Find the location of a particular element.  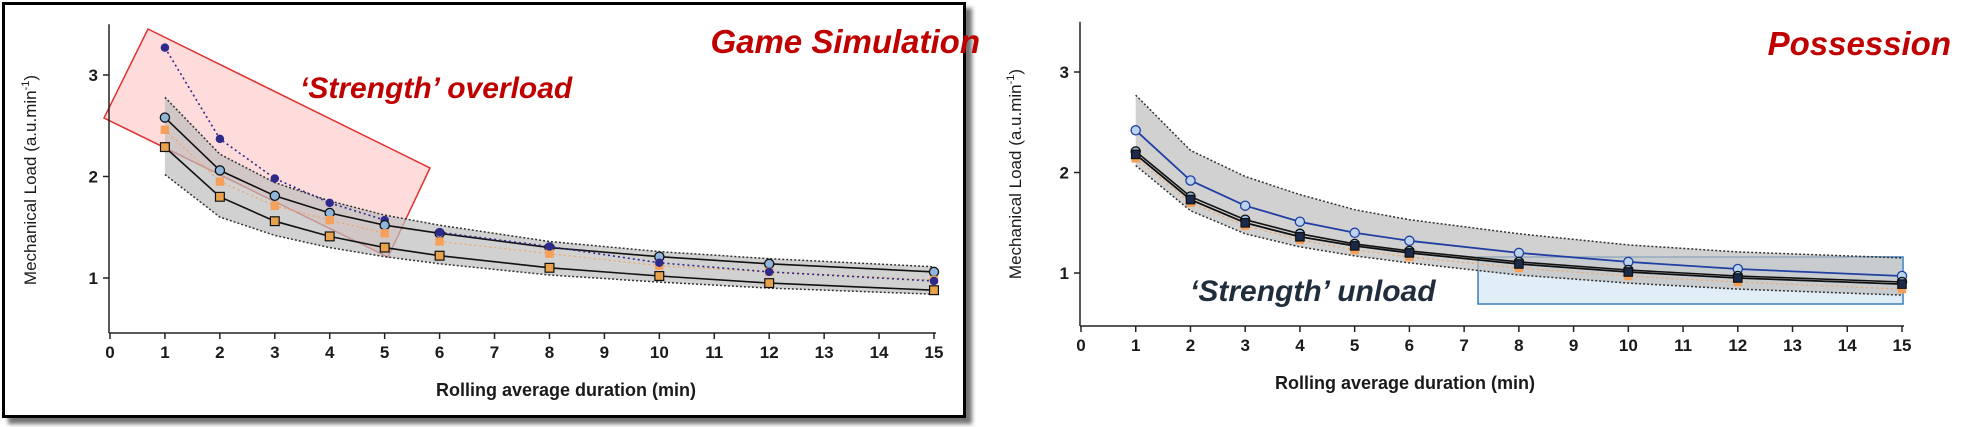

x-tick-label: 6 is located at coordinates (439, 352).